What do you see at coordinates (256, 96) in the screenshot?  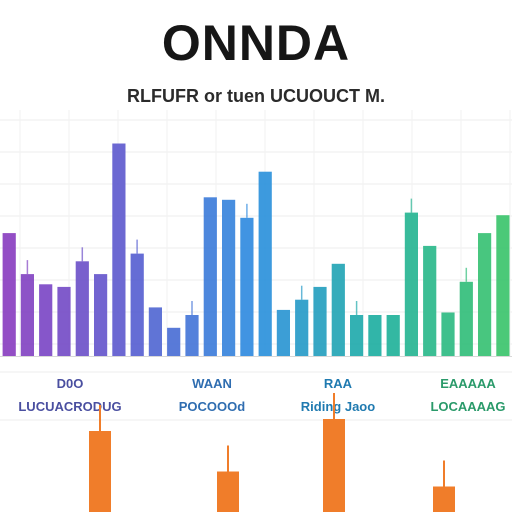 I see `chart-subtitle: RLFUFR or tuen UCUOUCT M.` at bounding box center [256, 96].